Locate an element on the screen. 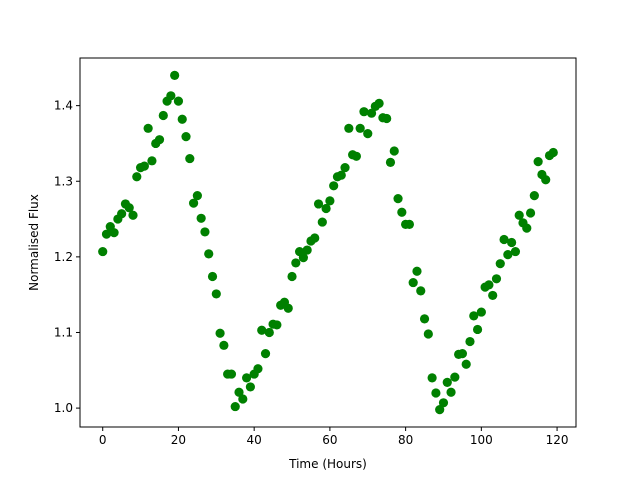  x-tick-label: 100 is located at coordinates (481, 440).